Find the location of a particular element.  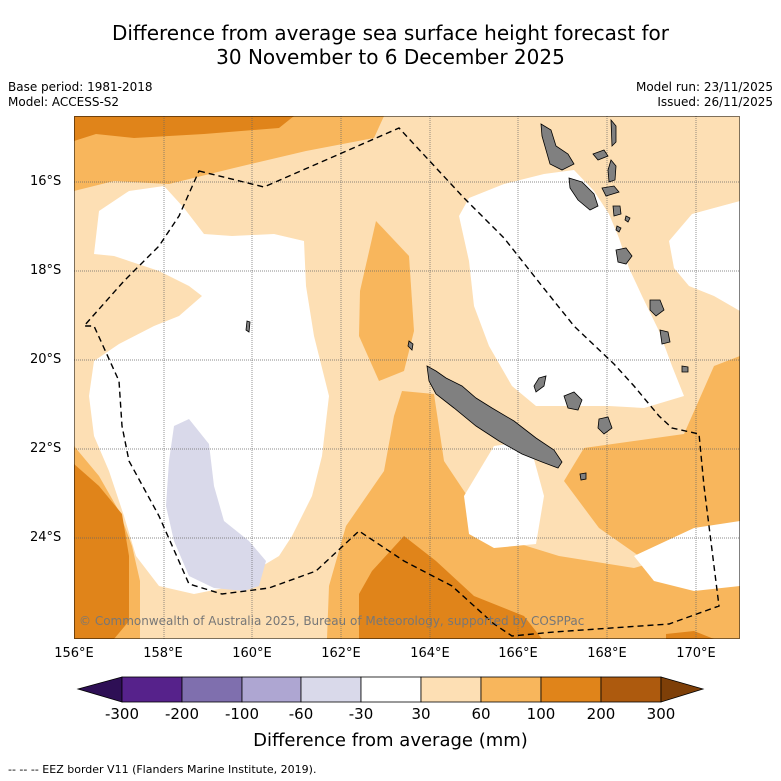

issued-text: Issued: 26/11/2025 is located at coordinates (715, 102).